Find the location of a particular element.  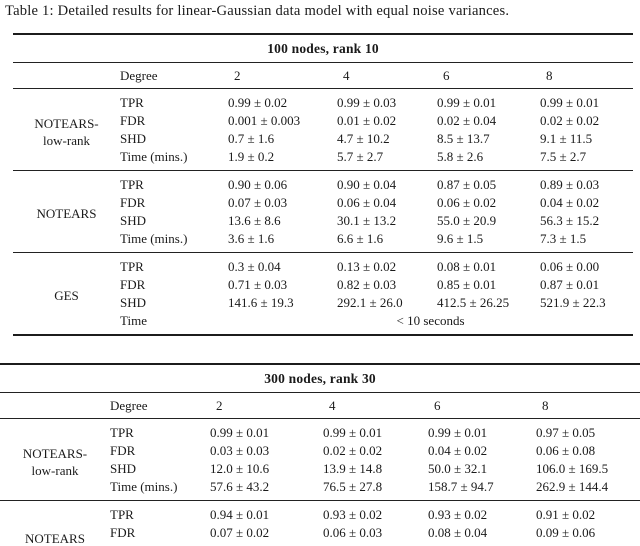

metric-value: 106.0 ± 169.5 is located at coordinates (572, 468).